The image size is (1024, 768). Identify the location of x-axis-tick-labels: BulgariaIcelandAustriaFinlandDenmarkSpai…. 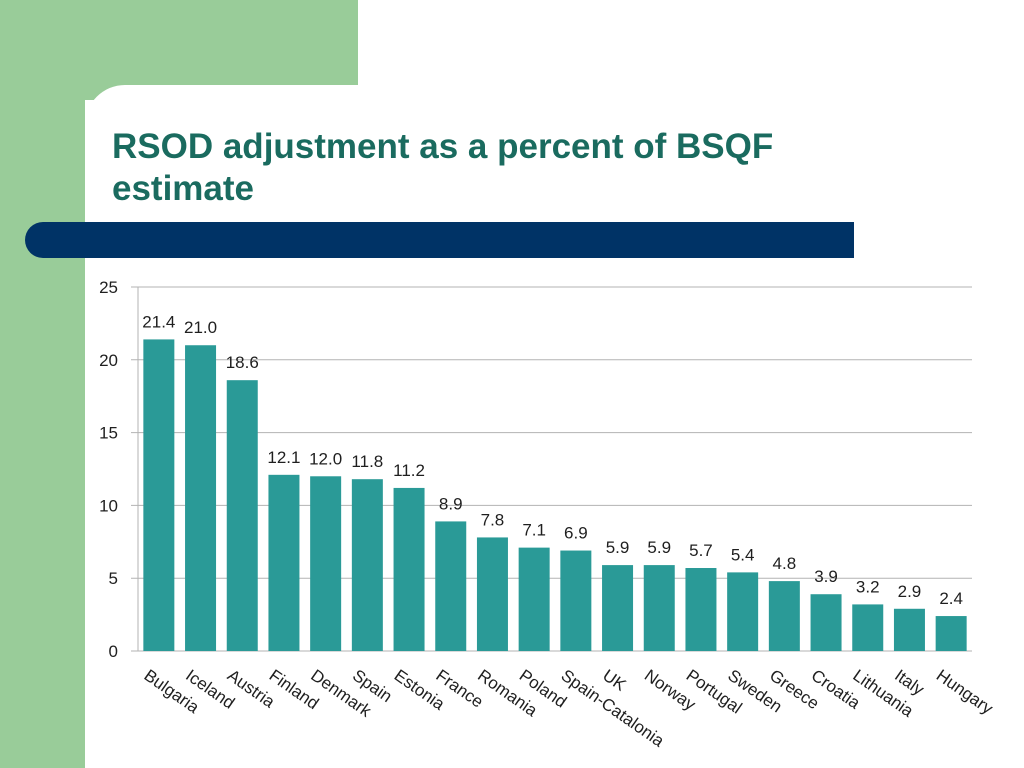
(569, 708).